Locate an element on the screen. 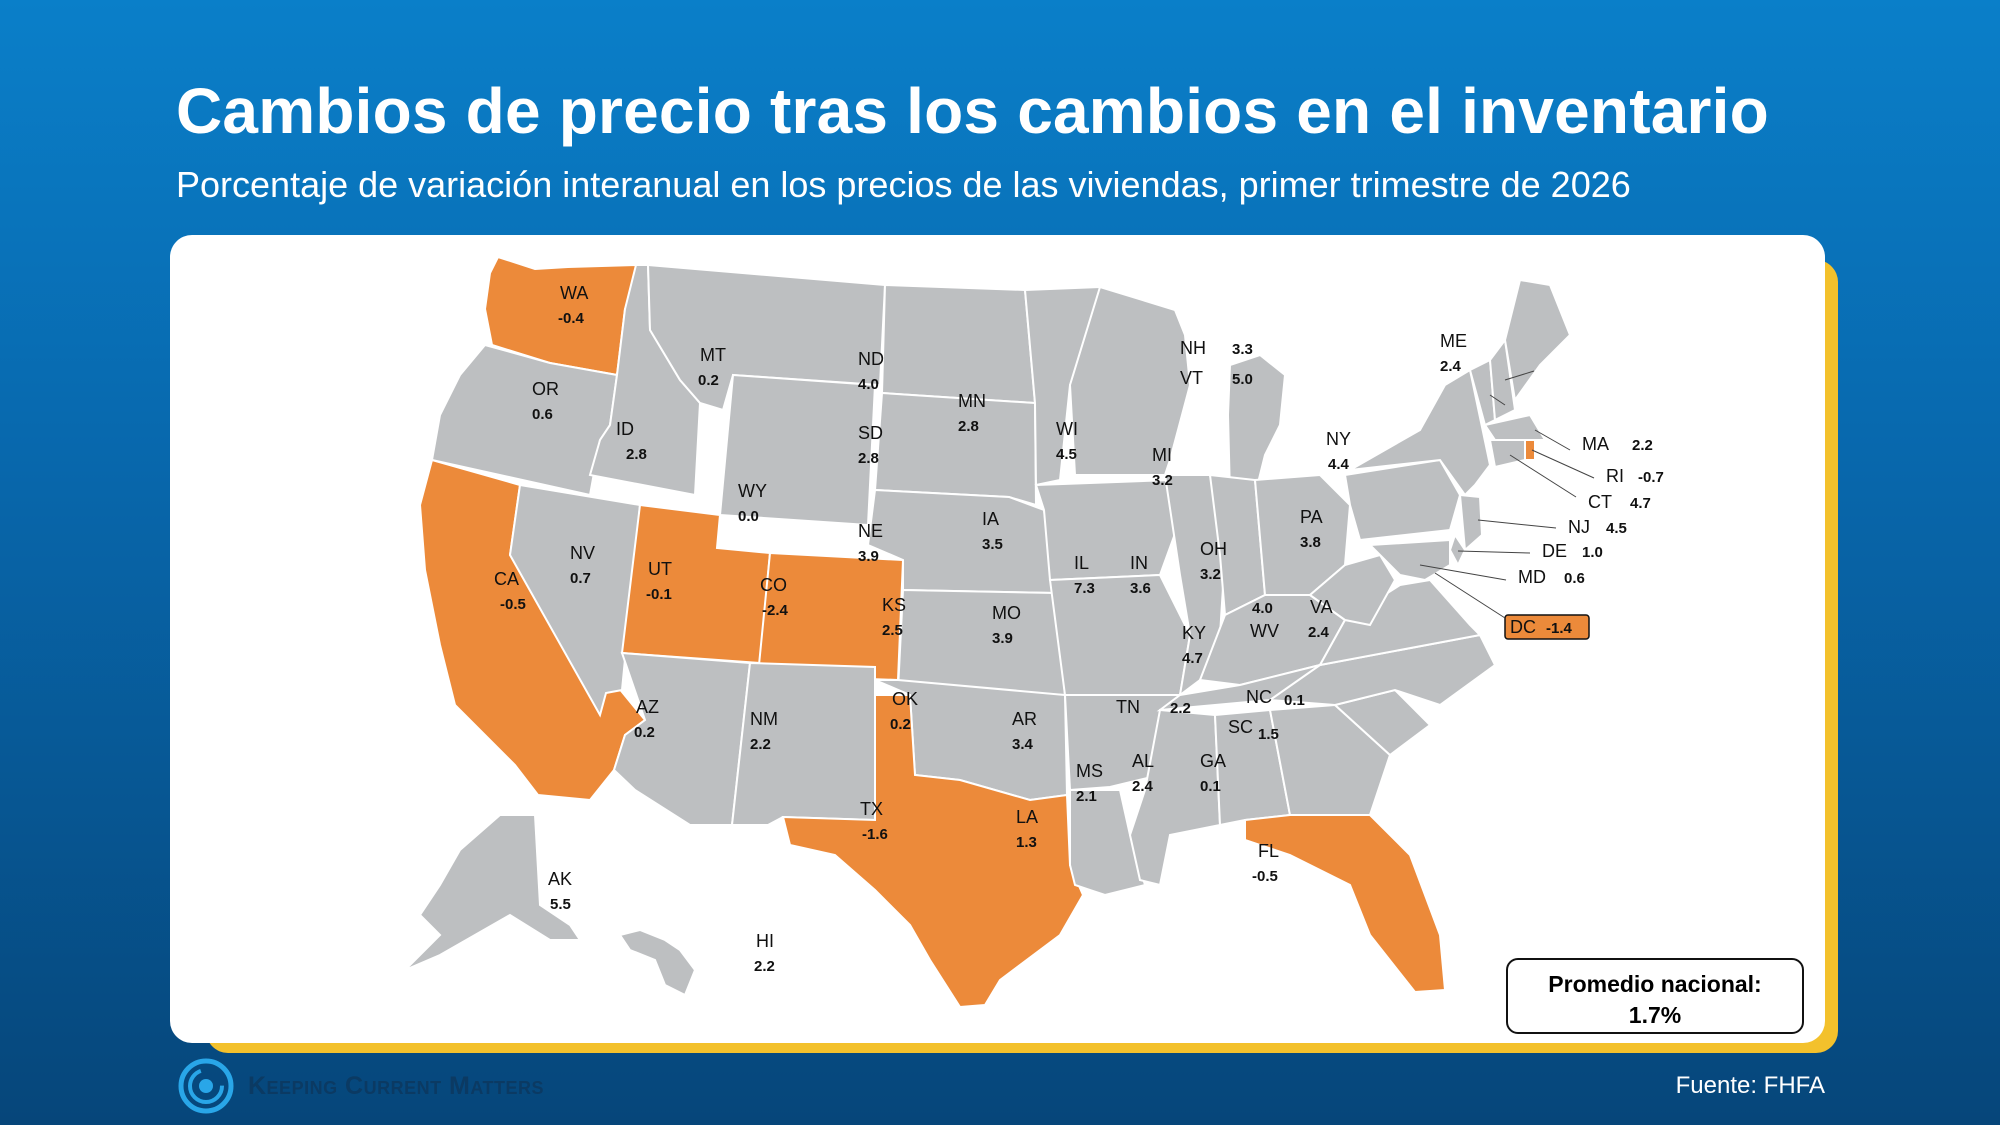 This screenshot has height=1125, width=2000. state-ct-label: CT is located at coordinates (1600, 502).